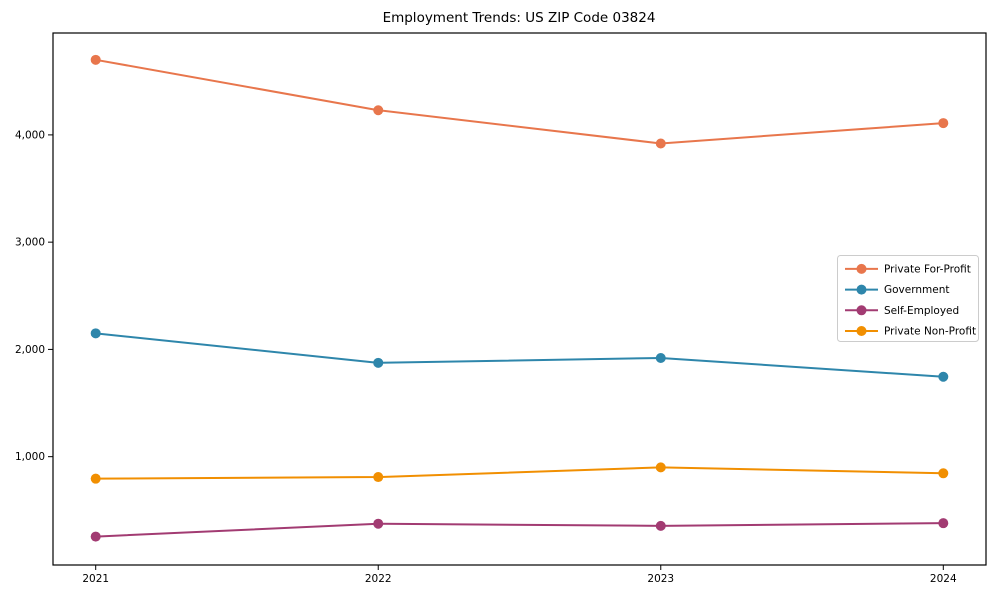  Describe the element at coordinates (30, 457) in the screenshot. I see `y-tick-label: 1,000` at that location.